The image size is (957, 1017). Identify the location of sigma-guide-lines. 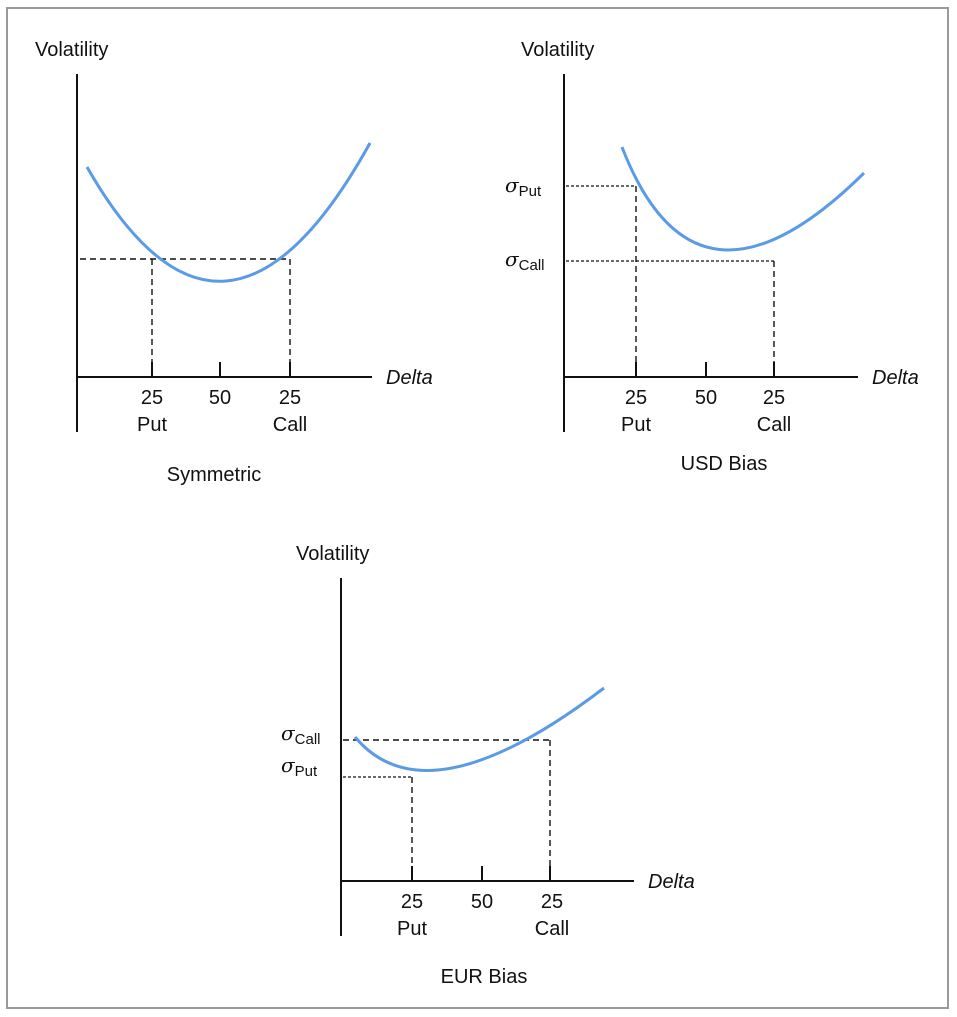
(670, 223).